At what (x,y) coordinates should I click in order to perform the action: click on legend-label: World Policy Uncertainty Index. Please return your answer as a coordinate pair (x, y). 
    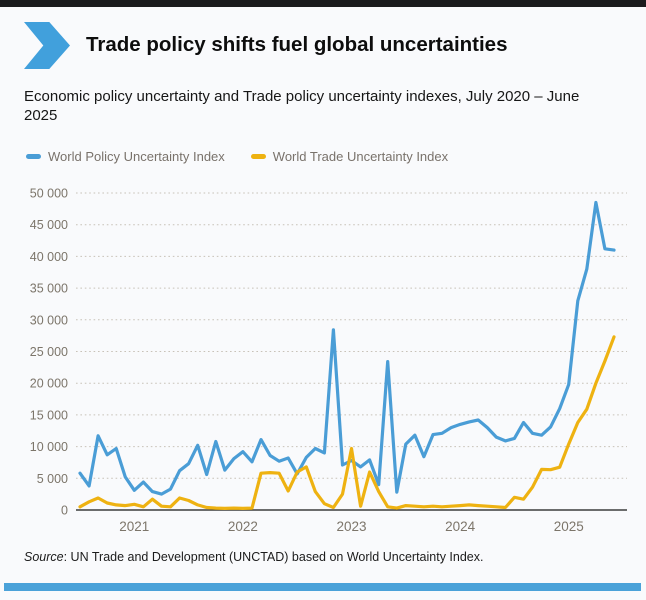
    Looking at the image, I should click on (136, 156).